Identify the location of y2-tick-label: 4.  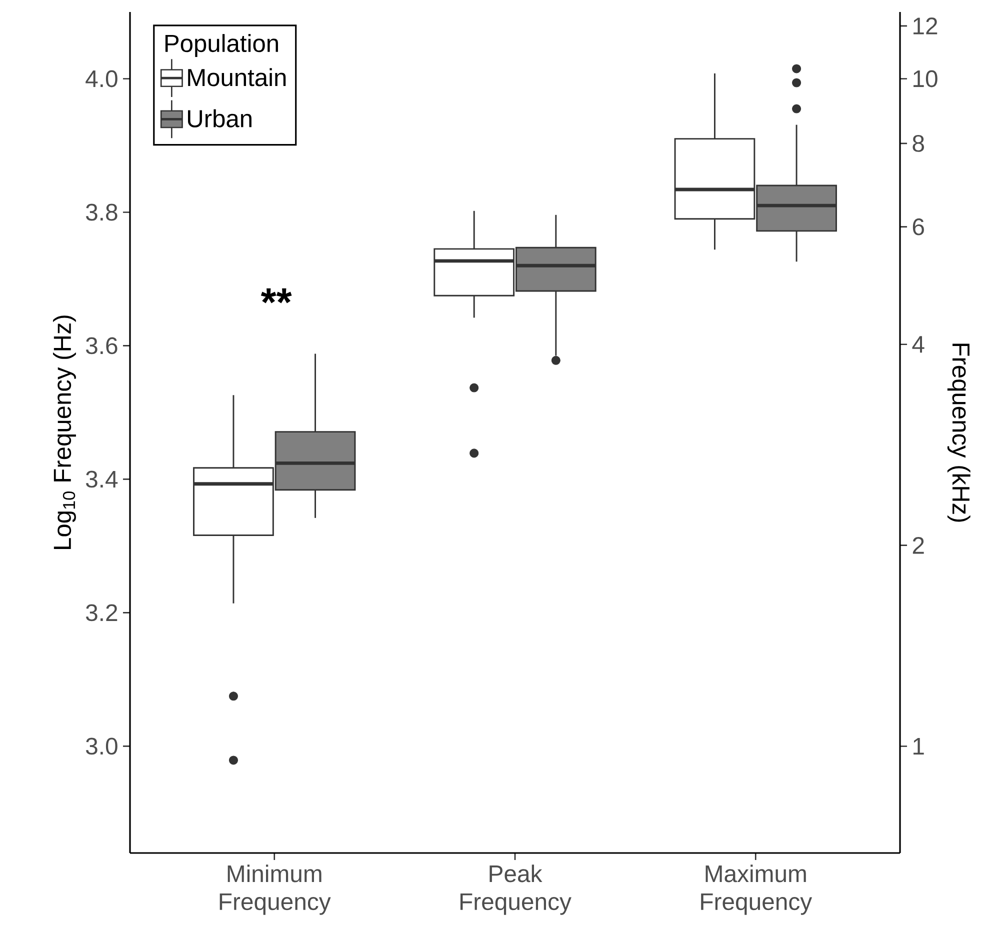
(918, 344).